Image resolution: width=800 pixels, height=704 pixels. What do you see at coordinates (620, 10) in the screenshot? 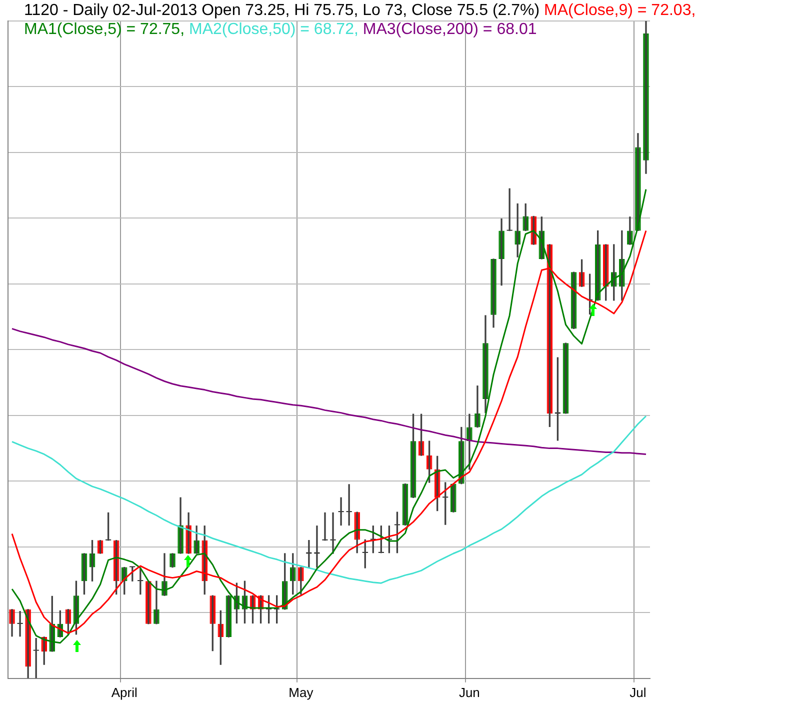
I see `text: MA(Close,9) = 72.03,` at bounding box center [620, 10].